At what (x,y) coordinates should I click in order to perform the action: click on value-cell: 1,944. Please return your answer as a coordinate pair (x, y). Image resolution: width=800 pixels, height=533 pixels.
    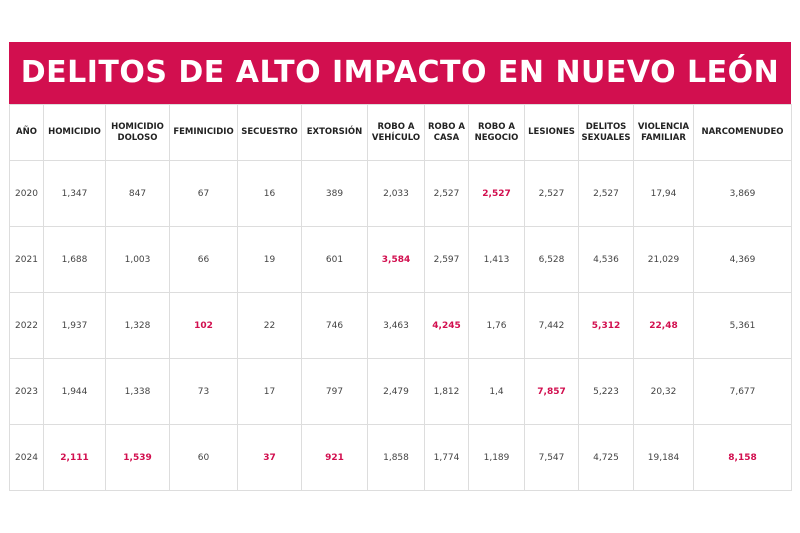
    Looking at the image, I should click on (74, 391).